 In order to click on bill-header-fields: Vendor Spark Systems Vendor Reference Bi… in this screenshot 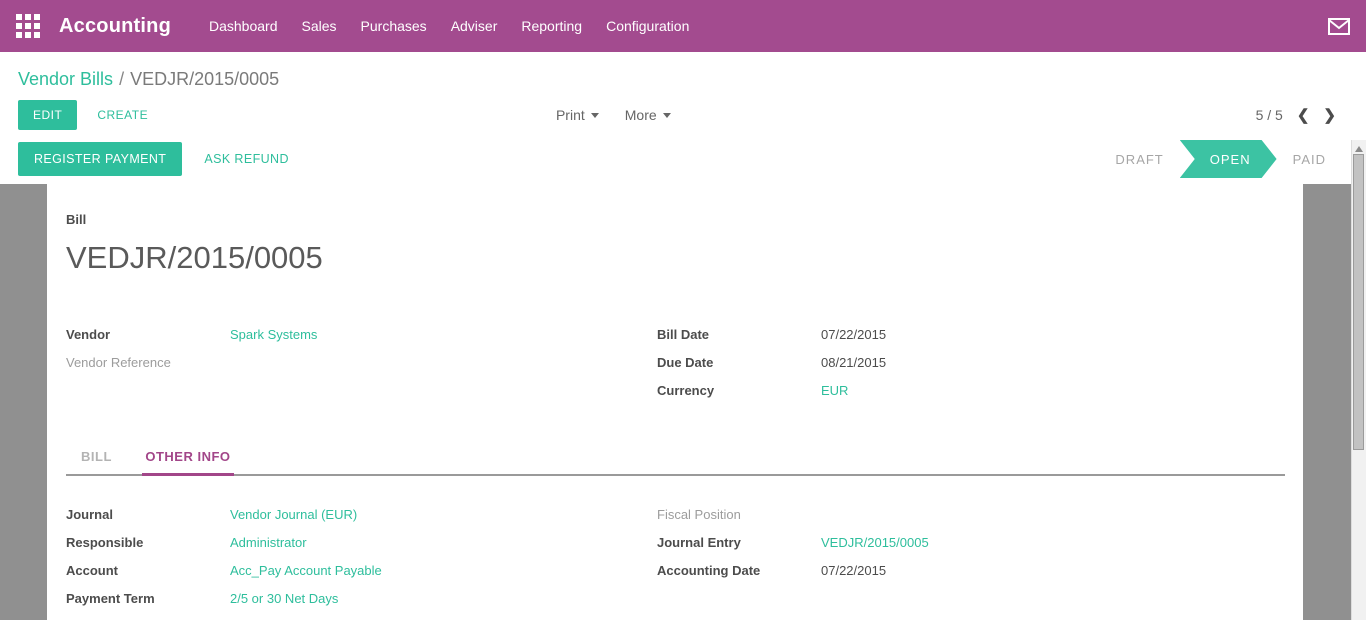, I will do `click(675, 362)`.